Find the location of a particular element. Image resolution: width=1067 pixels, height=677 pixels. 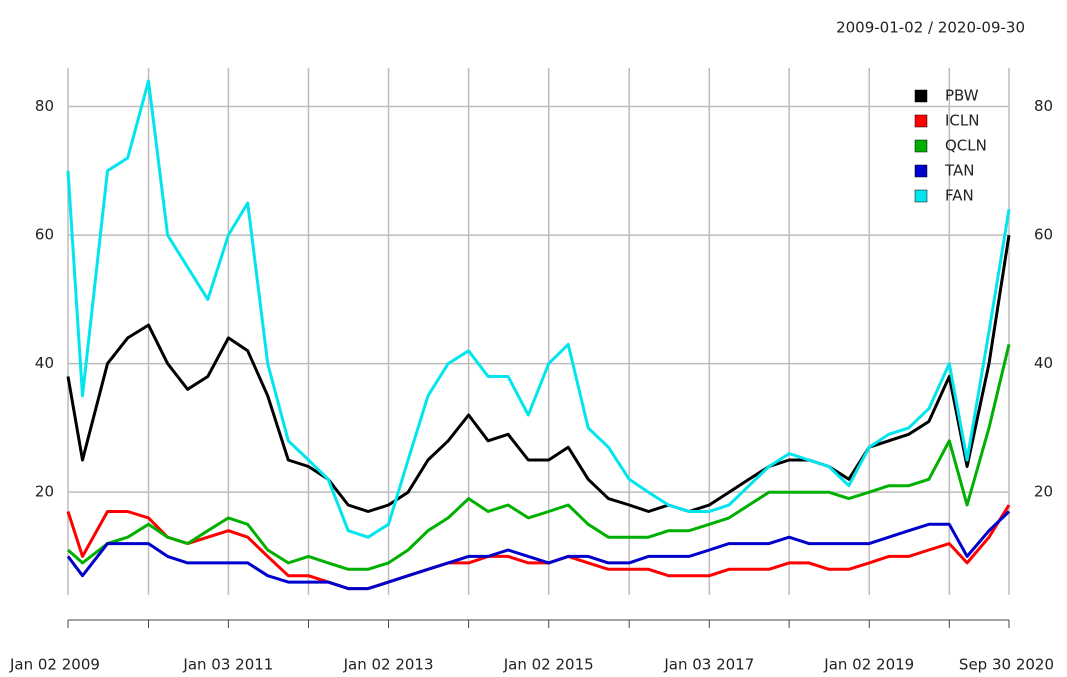

legend-label: TAN is located at coordinates (959, 171).